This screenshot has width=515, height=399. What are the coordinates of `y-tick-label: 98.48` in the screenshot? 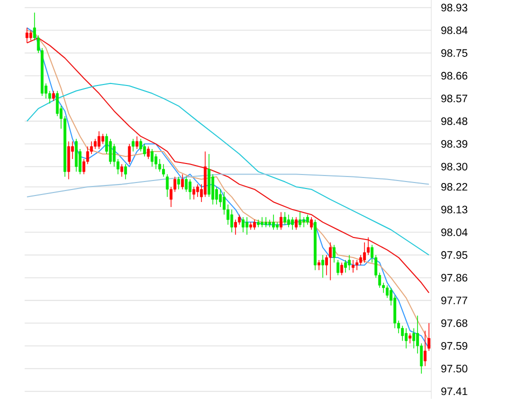 It's located at (454, 121).